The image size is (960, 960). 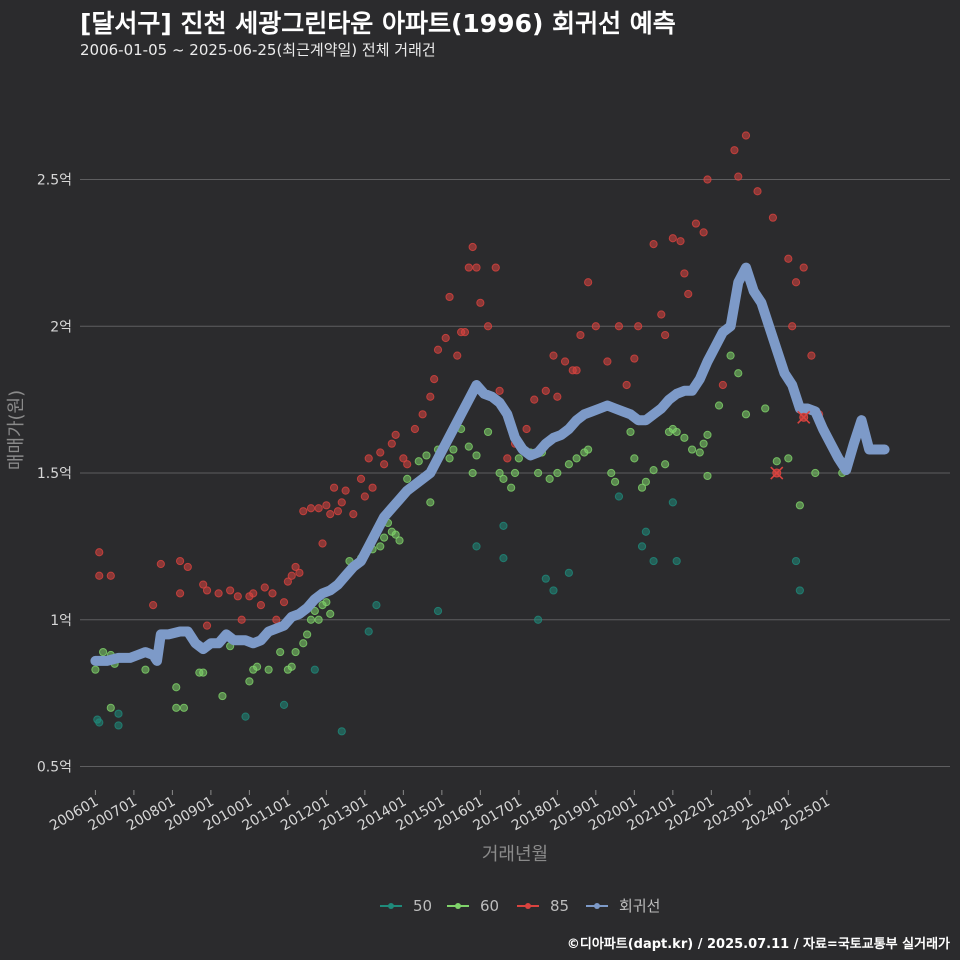 I want to click on legend-item-50: 50, so click(x=406, y=906).